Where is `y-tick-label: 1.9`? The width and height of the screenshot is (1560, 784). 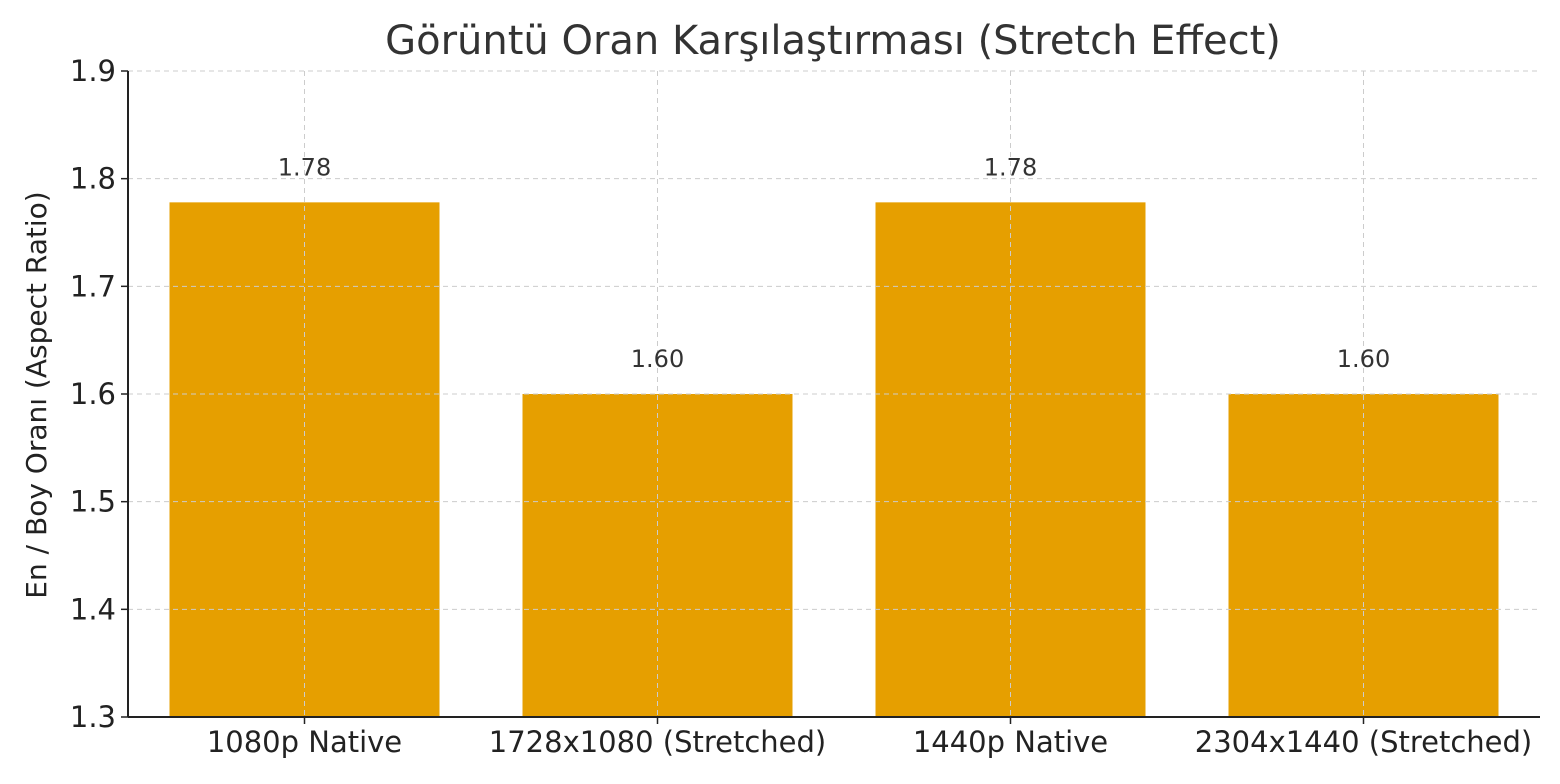
y-tick-label: 1.9 is located at coordinates (93, 71).